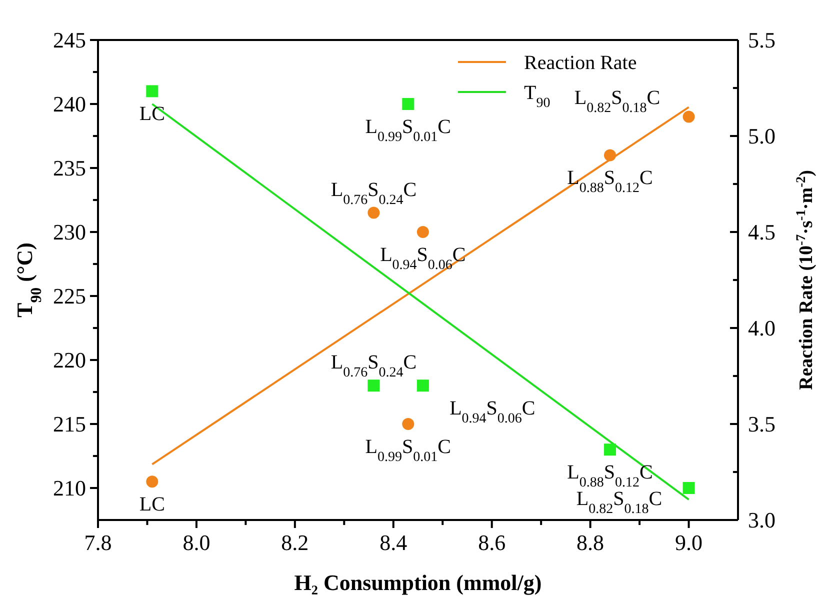  What do you see at coordinates (590, 542) in the screenshot?
I see `x-tick-label: 8.8` at bounding box center [590, 542].